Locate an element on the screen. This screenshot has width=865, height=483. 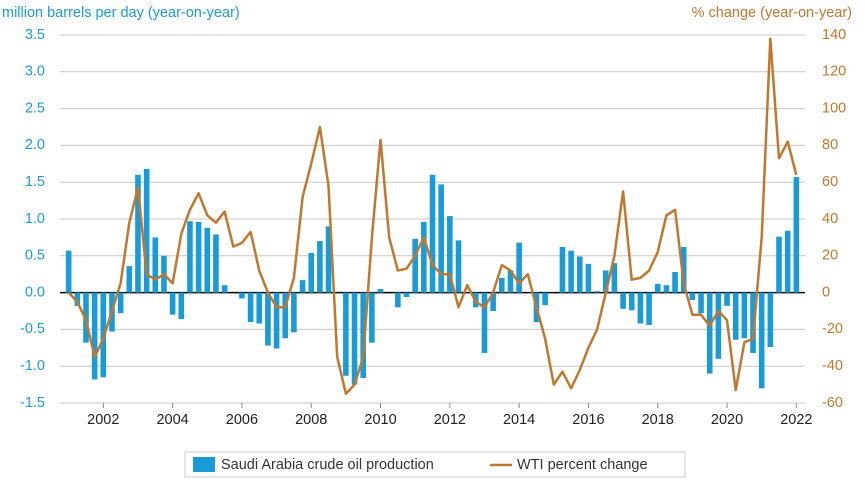
y2-tick-label: 100 is located at coordinates (834, 108).